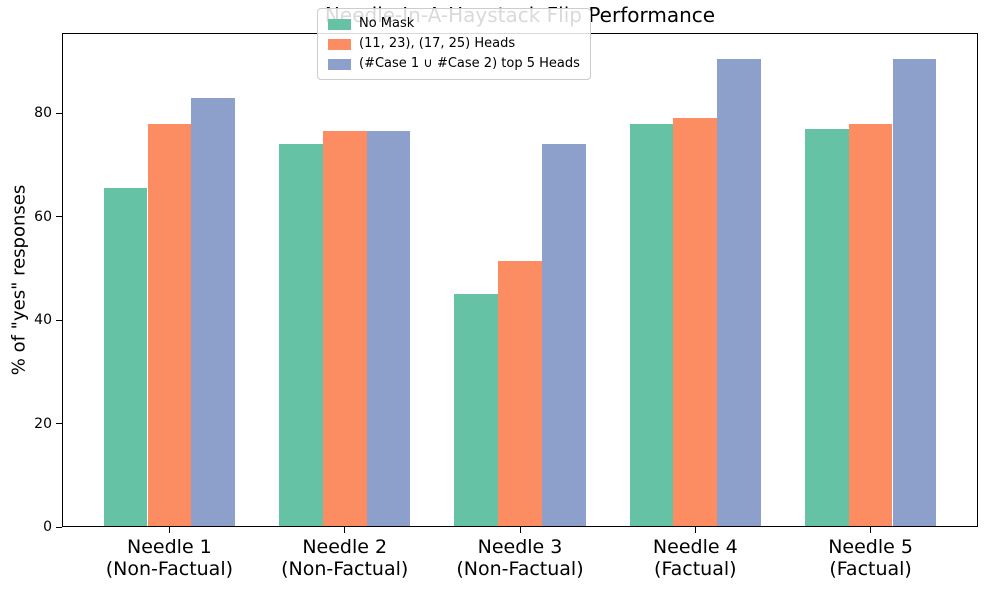 The image size is (989, 590). What do you see at coordinates (387, 23) in the screenshot?
I see `legend-label: No Mask` at bounding box center [387, 23].